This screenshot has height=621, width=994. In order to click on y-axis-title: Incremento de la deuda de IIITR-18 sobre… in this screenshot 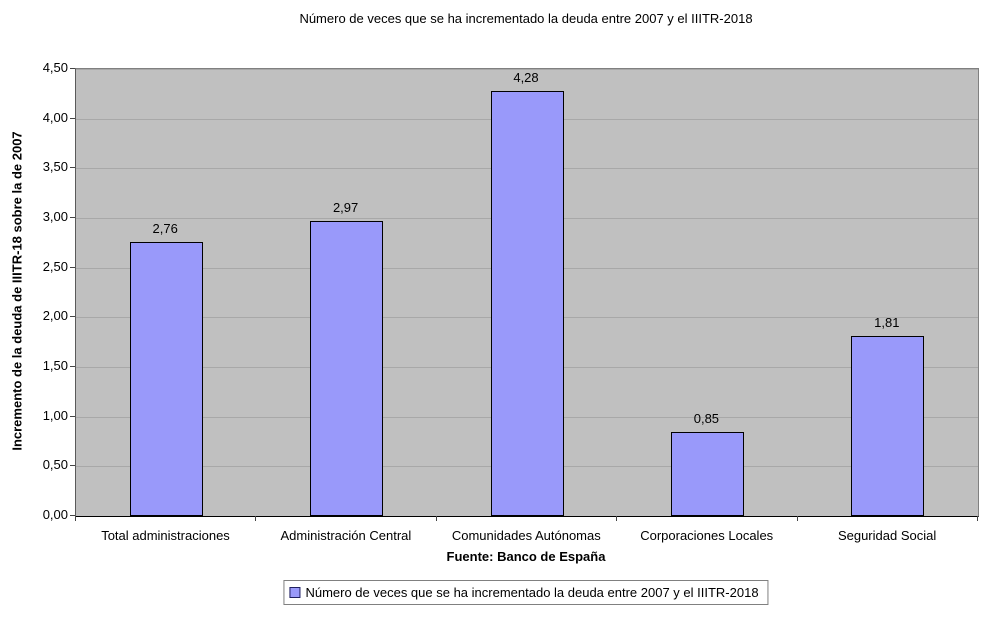, I will do `click(17, 291)`.